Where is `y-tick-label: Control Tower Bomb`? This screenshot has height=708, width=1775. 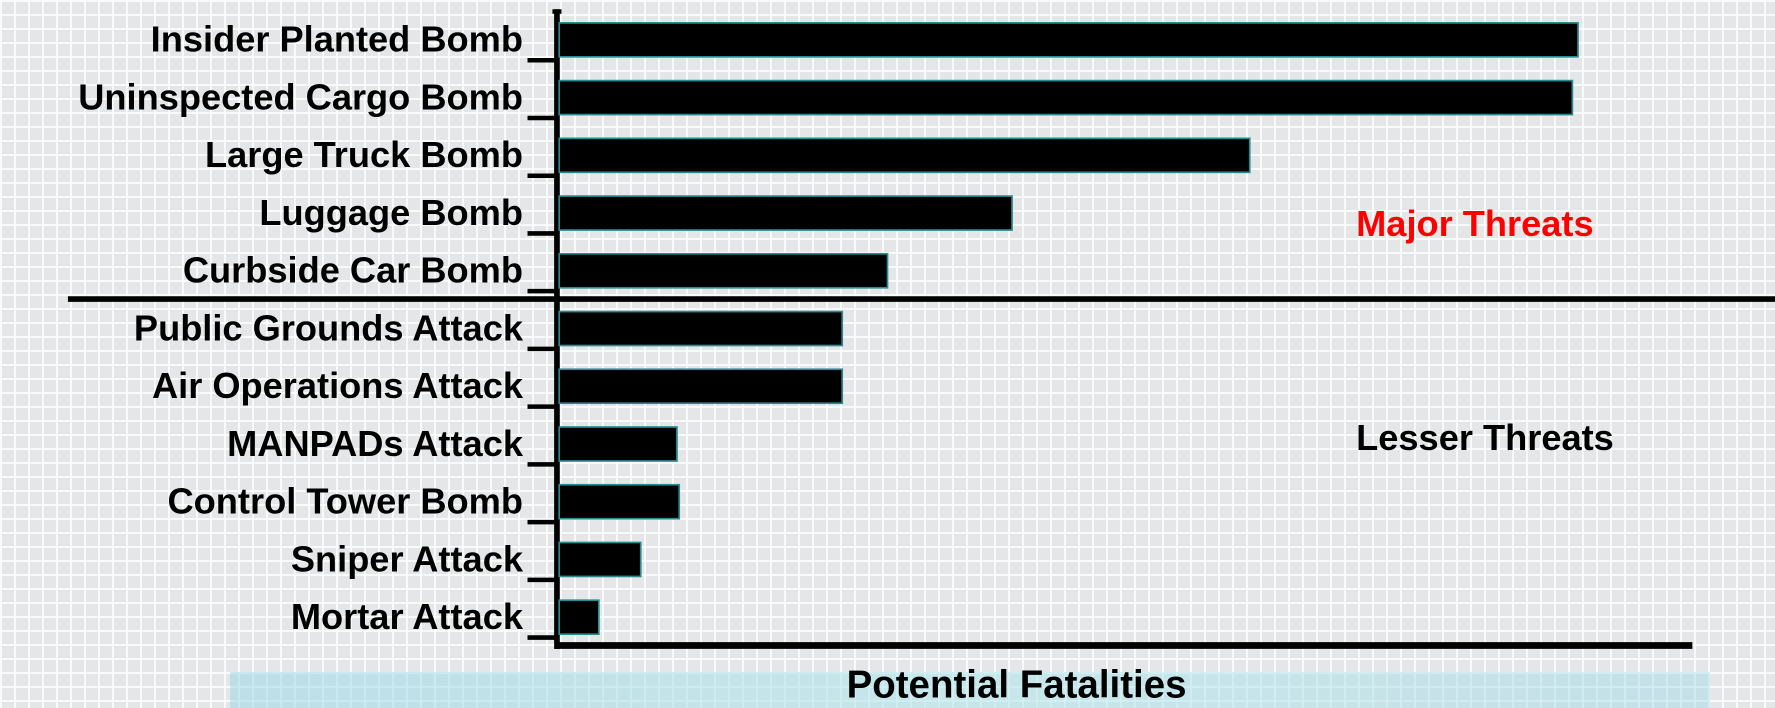
y-tick-label: Control Tower Bomb is located at coordinates (345, 501).